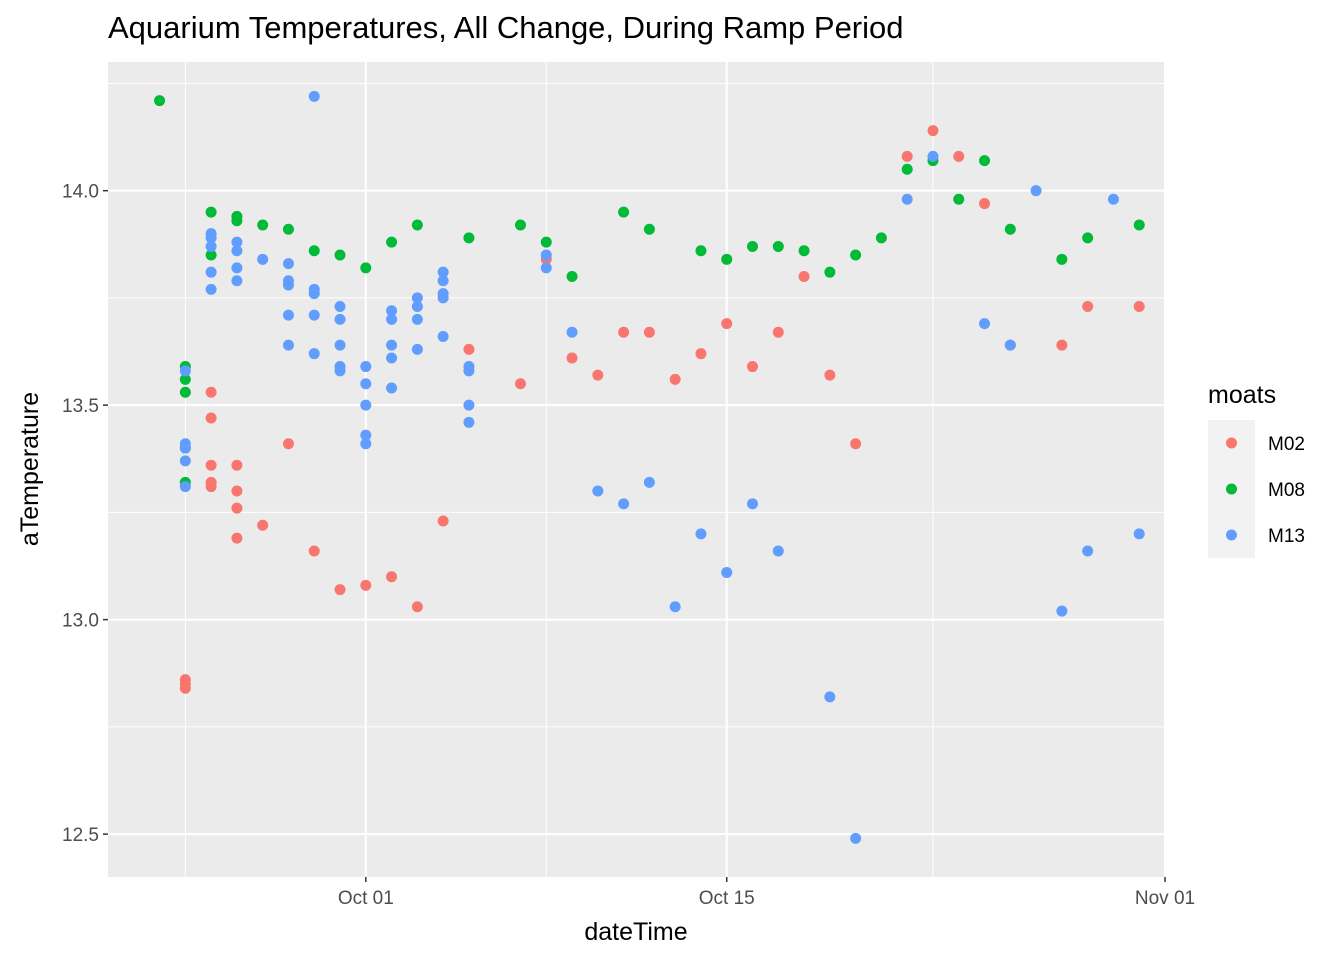  I want to click on legend-label-m13: M13, so click(1286, 536).